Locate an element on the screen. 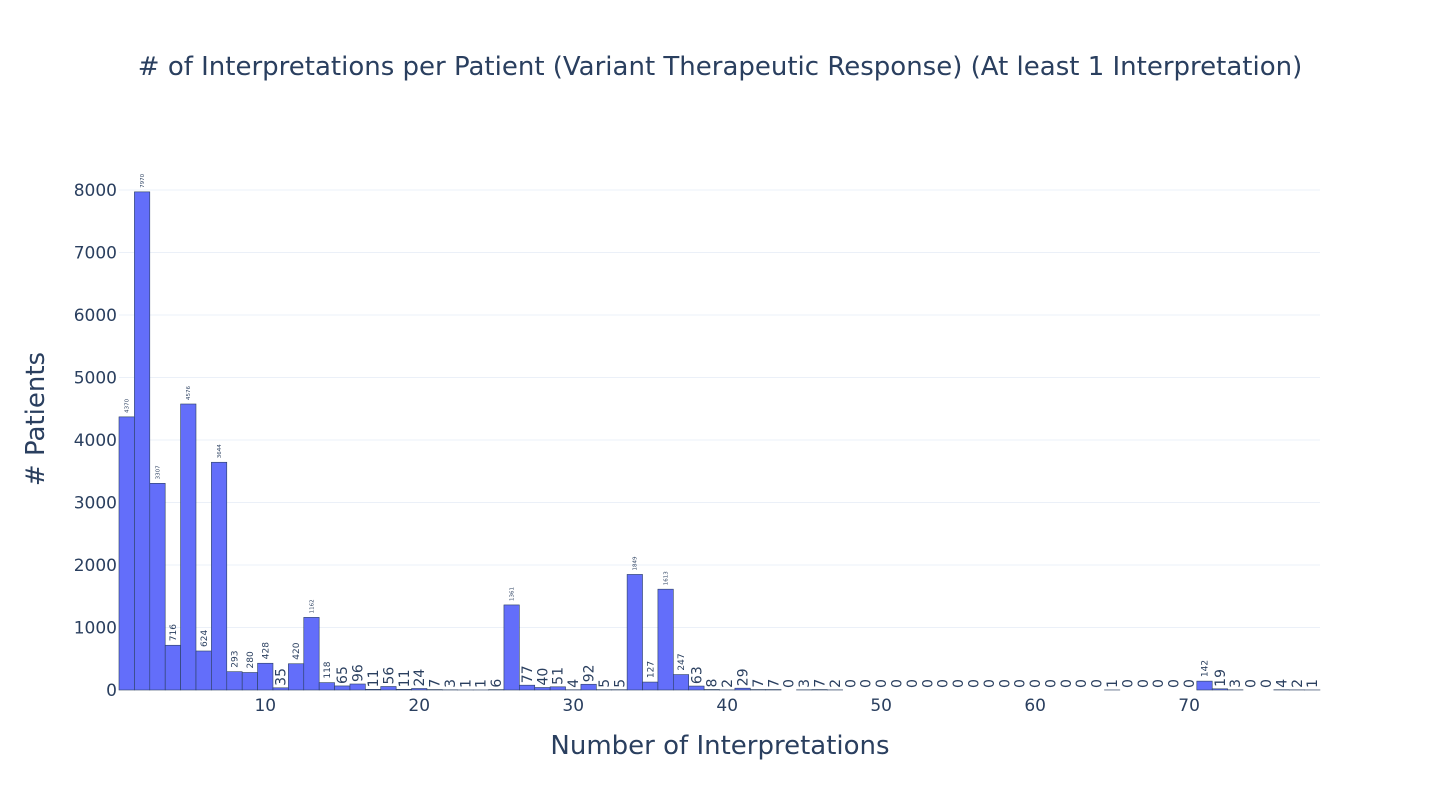 The width and height of the screenshot is (1440, 810). data-label: 428 is located at coordinates (266, 650).